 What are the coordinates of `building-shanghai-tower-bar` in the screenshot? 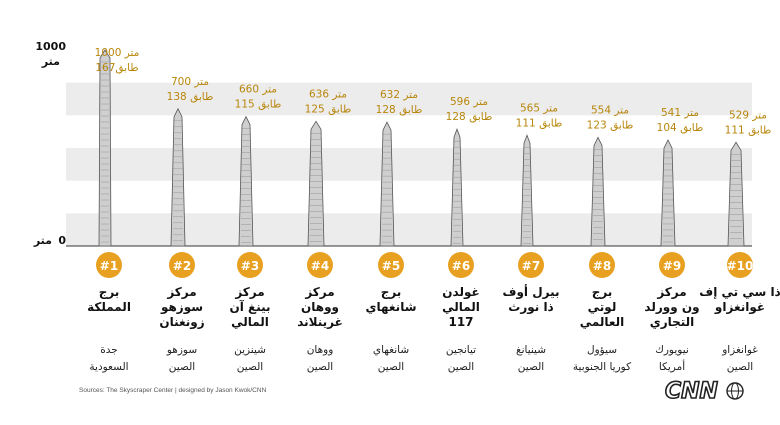 It's located at (387, 184).